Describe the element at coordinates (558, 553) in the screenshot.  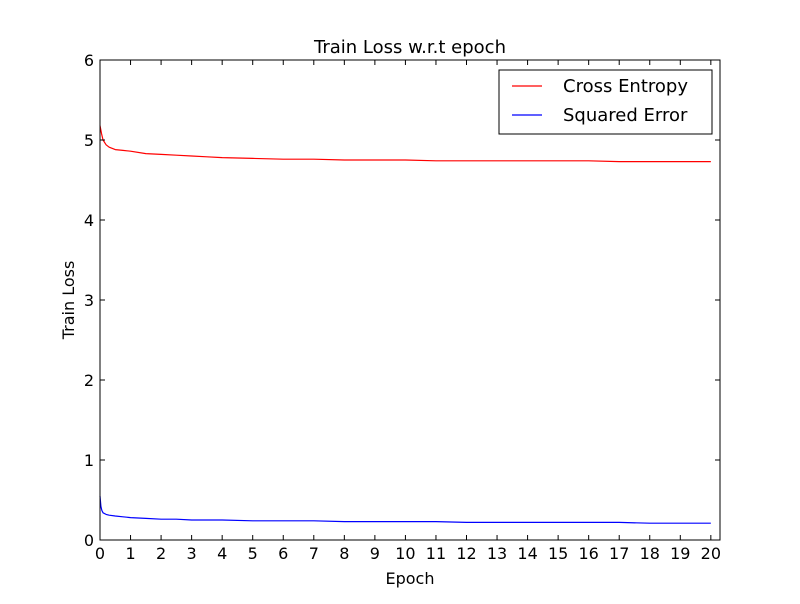
I see `x-tick-label: 15` at that location.